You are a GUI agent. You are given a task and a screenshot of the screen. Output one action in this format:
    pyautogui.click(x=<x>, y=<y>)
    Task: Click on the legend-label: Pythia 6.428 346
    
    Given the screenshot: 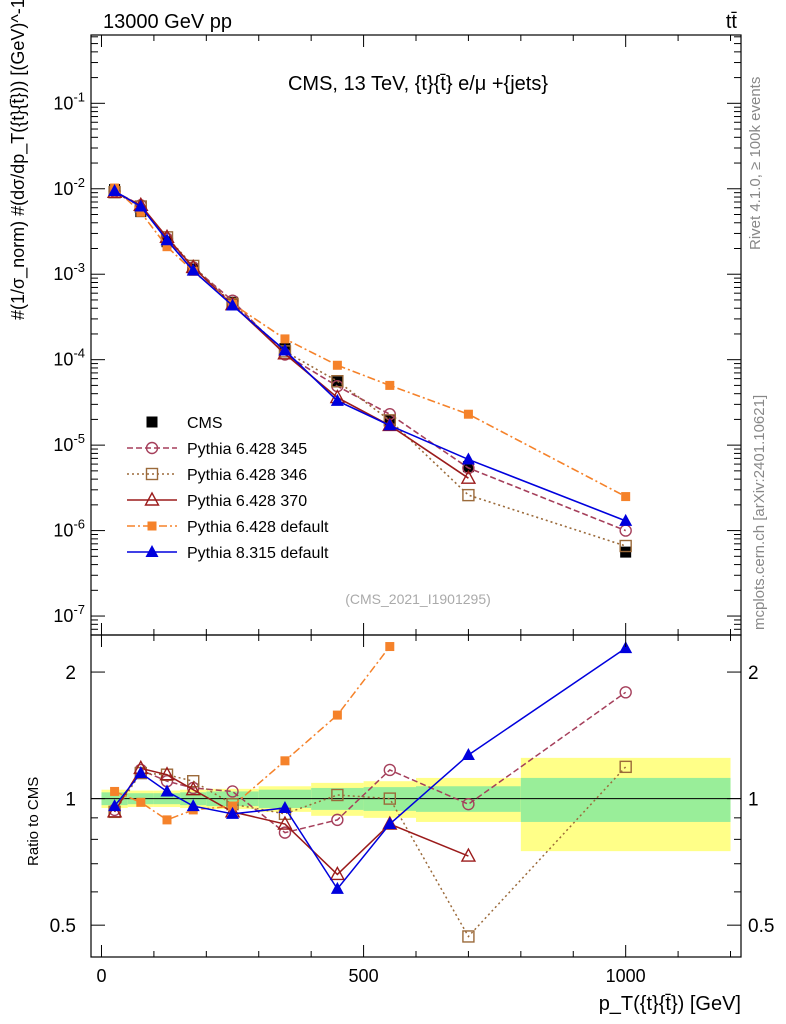 What is the action you would take?
    pyautogui.click(x=247, y=475)
    